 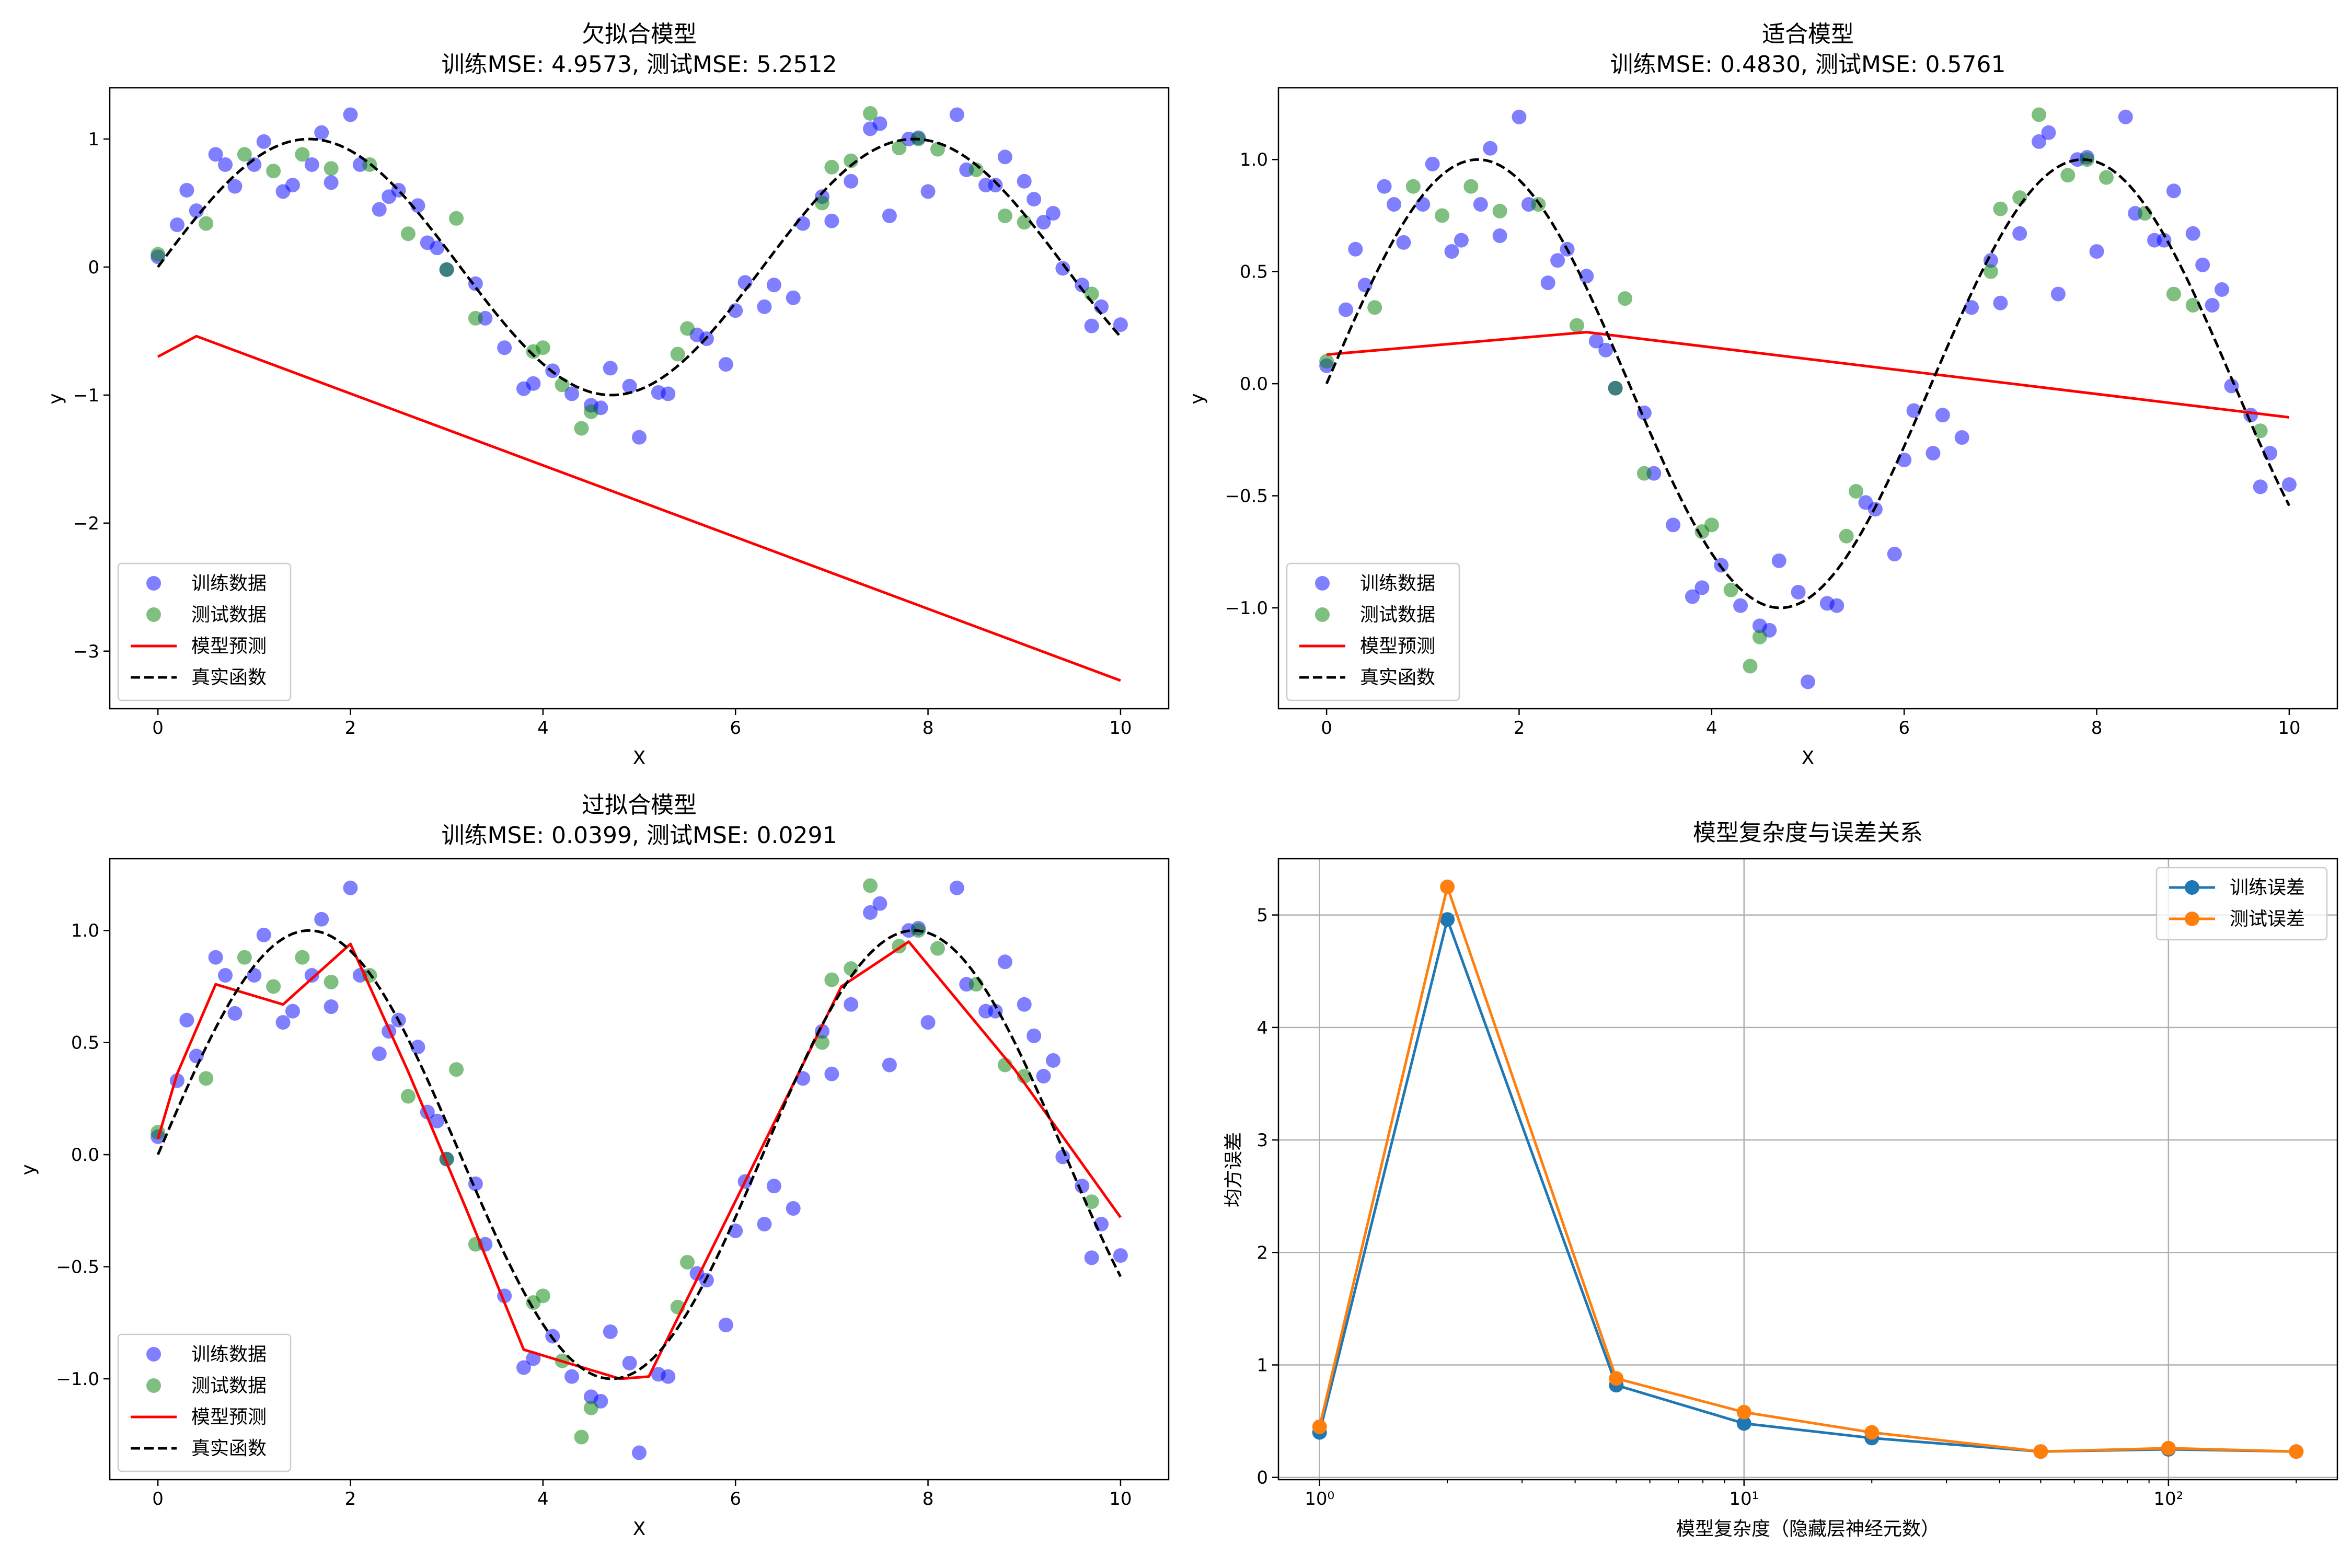 I want to click on model-prediction-line, so click(x=639, y=1160).